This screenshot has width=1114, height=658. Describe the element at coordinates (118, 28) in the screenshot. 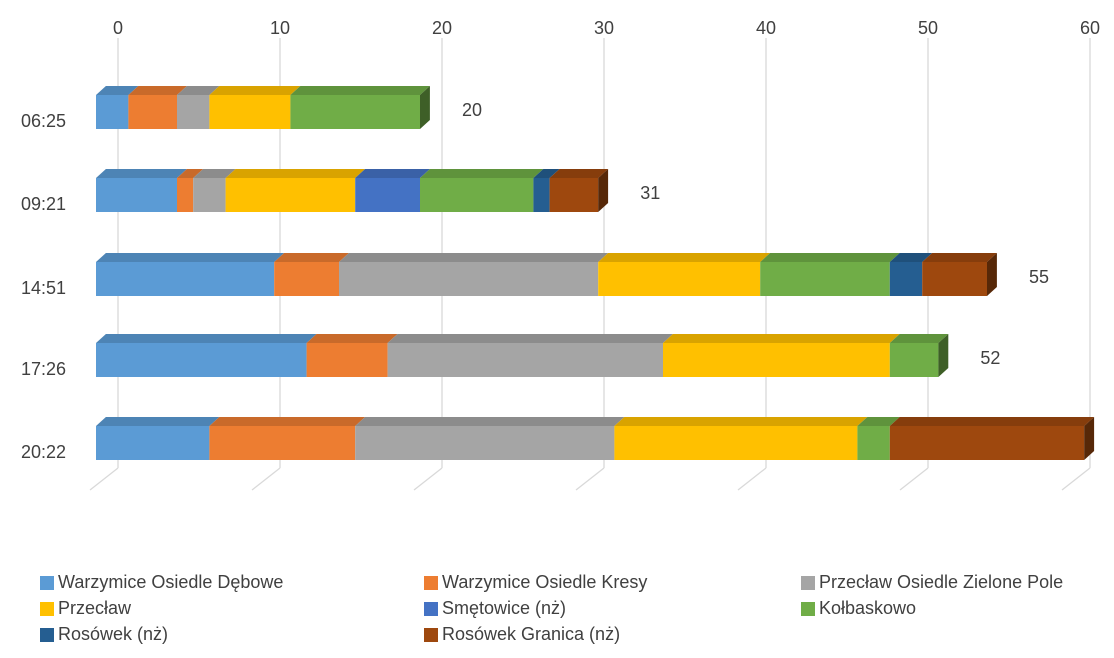

I see `x-tick-label: 0` at that location.